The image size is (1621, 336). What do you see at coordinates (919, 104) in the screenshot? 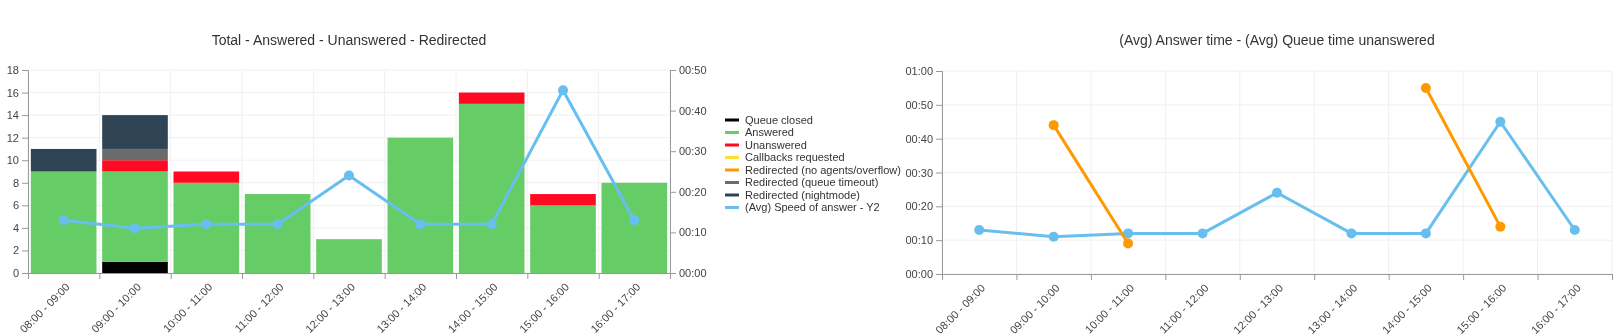
I see `y-tick-label: 00:50` at bounding box center [919, 104].